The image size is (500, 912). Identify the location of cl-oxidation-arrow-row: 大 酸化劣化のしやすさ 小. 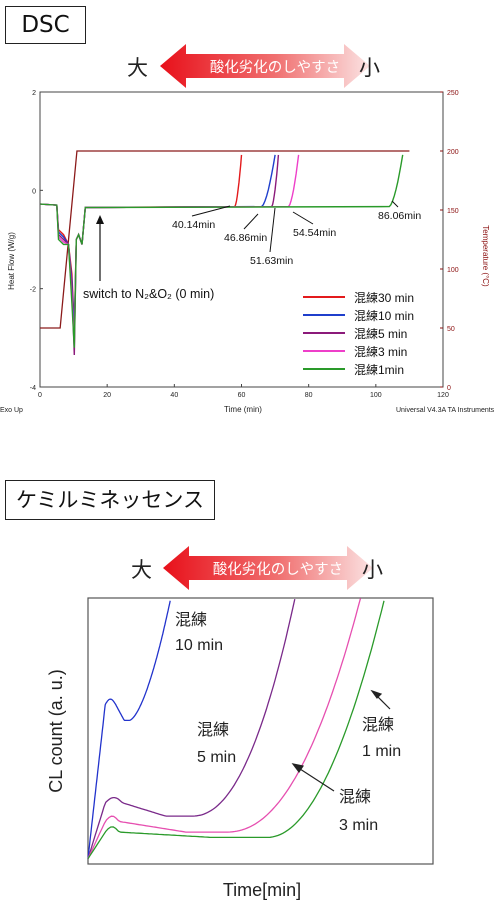
(250, 568).